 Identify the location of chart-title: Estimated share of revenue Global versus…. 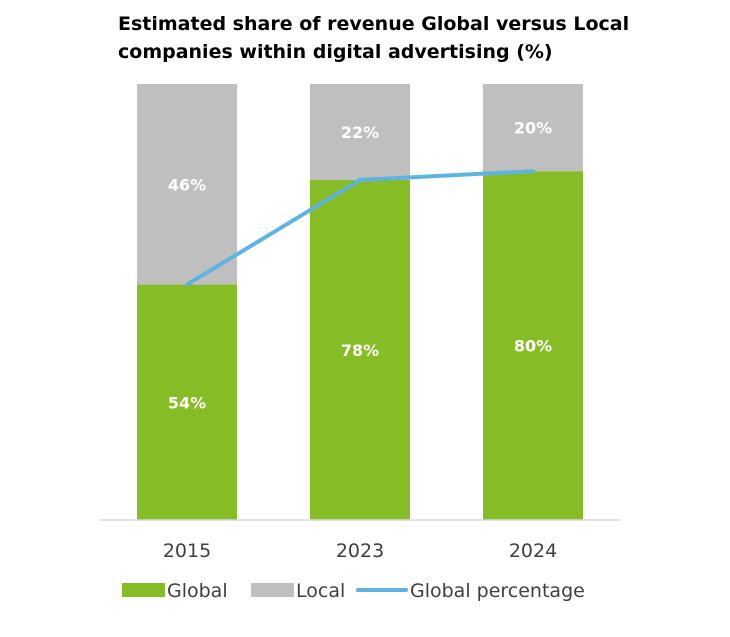
(374, 38).